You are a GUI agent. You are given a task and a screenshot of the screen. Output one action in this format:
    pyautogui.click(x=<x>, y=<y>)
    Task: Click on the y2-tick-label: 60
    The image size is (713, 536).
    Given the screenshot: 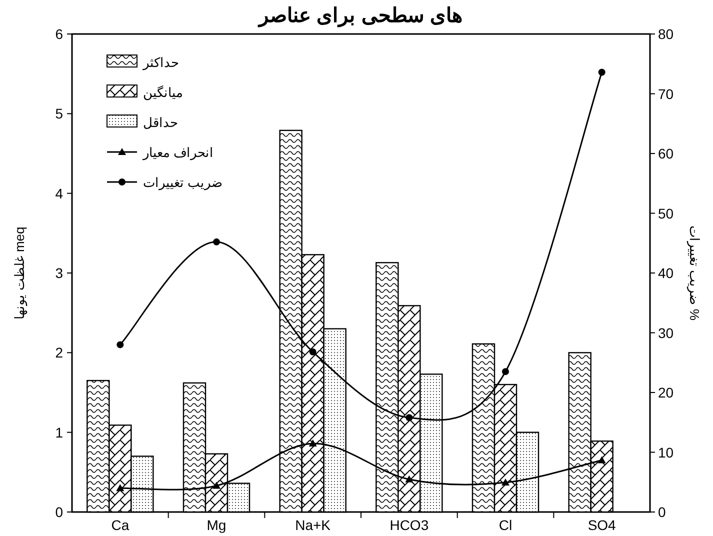 What is the action you would take?
    pyautogui.click(x=666, y=154)
    